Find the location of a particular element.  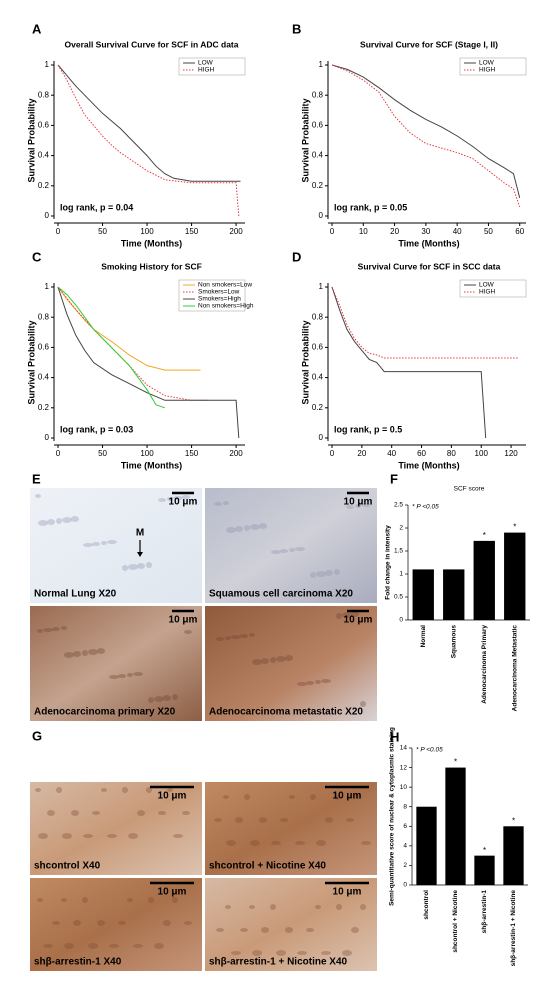

panel-label: C is located at coordinates (37, 256).